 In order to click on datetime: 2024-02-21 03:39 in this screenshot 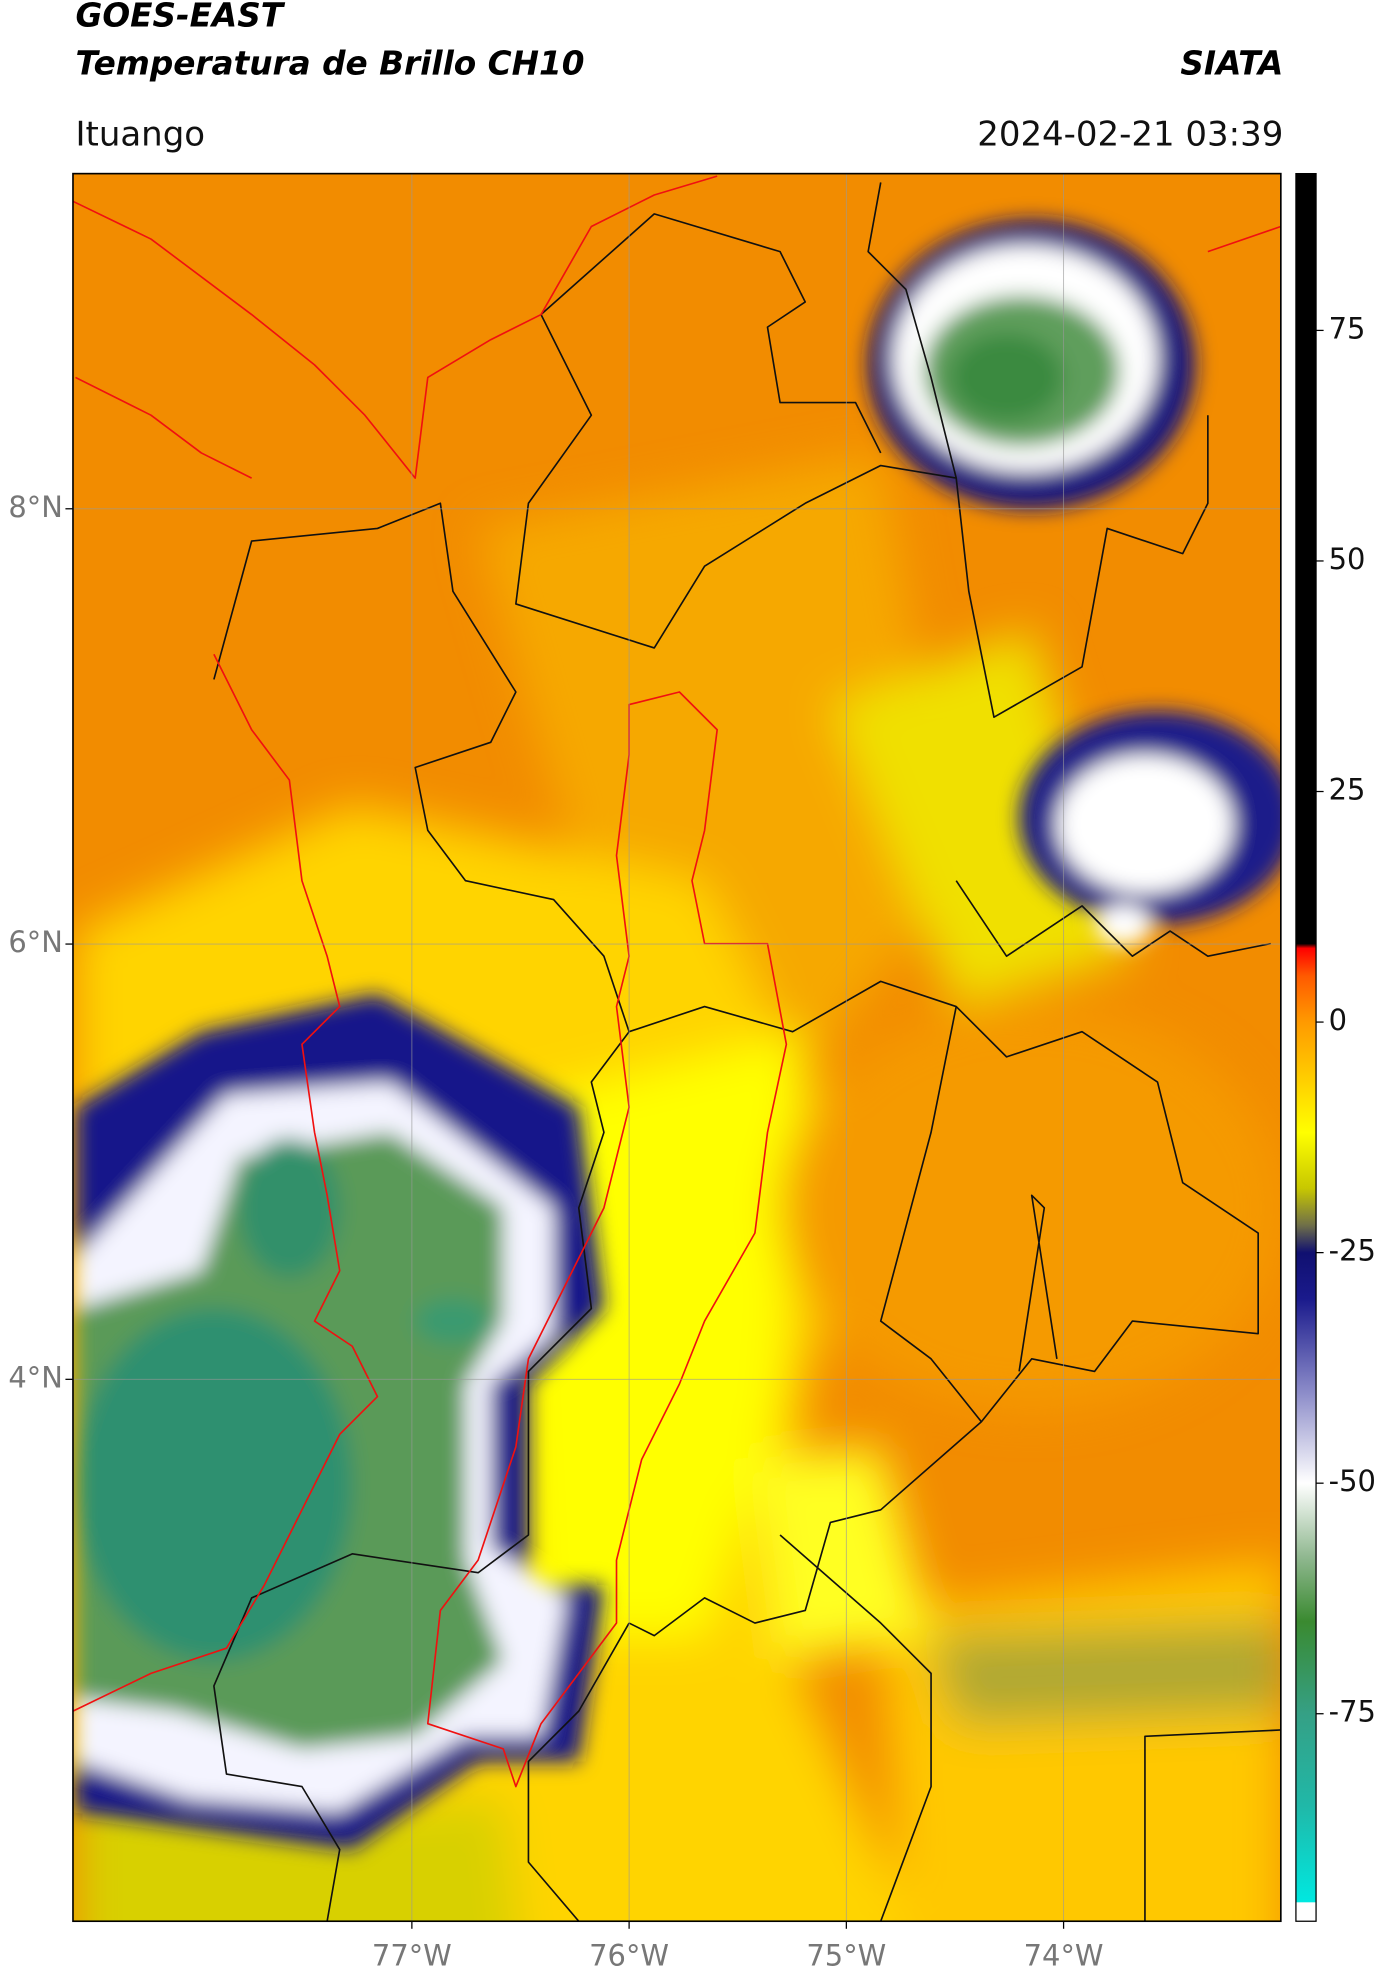, I will do `click(1130, 134)`.